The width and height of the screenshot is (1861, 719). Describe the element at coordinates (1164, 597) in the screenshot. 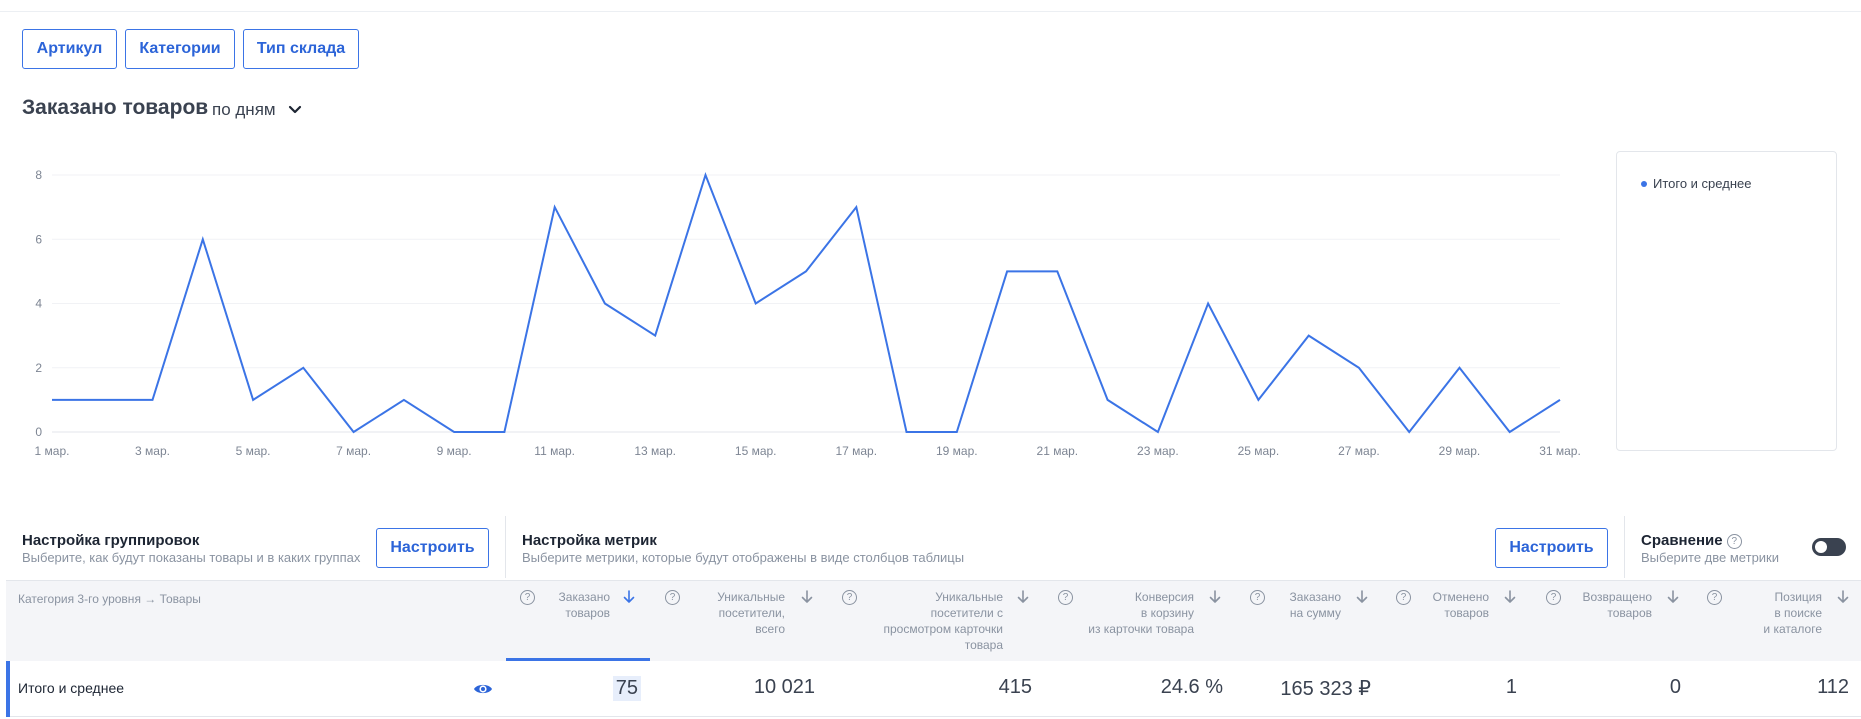

I see `column-header-line: Конверсия` at that location.